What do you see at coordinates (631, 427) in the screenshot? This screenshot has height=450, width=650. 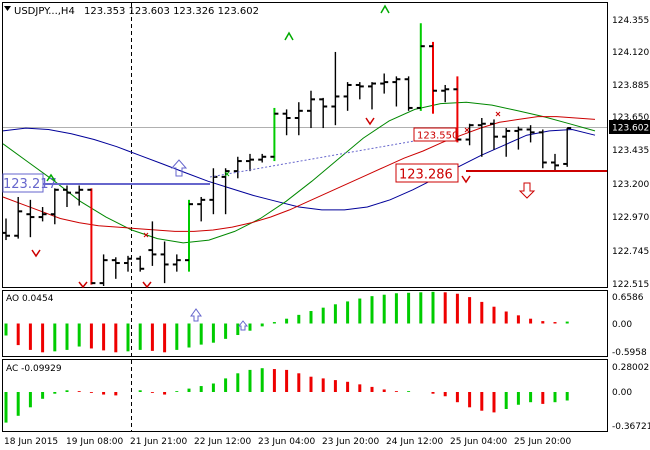 I see `ac-tick: -0.36721` at bounding box center [631, 427].